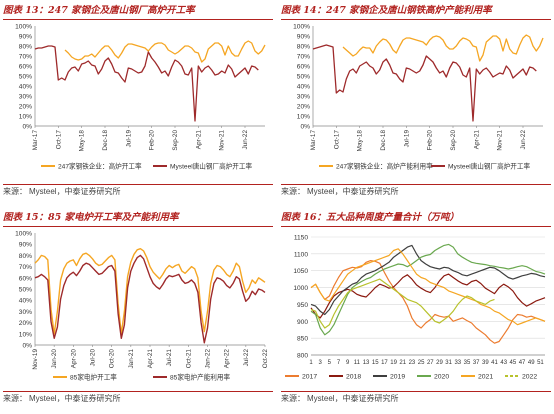  I want to click on chart-title: 图表 13：247 家钢企及唐山钢厂高炉开工率, so click(99, 10).